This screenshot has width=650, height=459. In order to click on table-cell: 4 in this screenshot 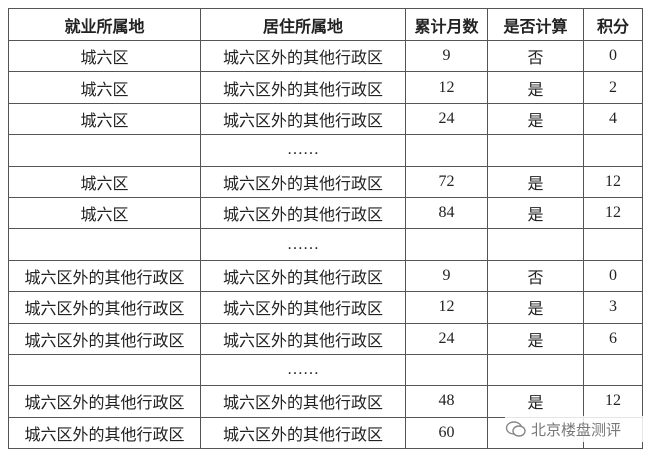, I will do `click(613, 119)`.